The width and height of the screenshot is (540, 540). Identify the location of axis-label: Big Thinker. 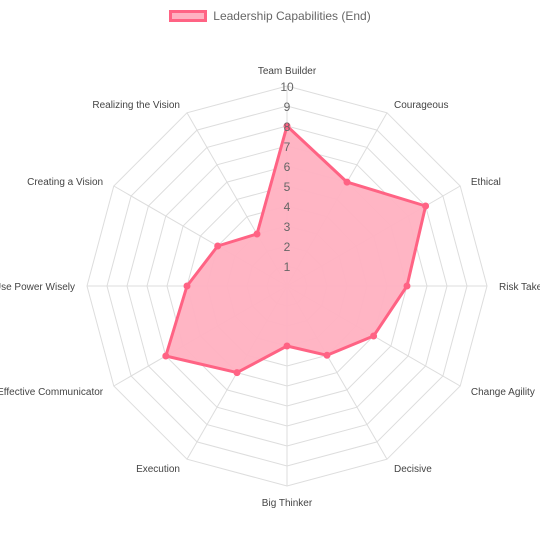
(287, 503).